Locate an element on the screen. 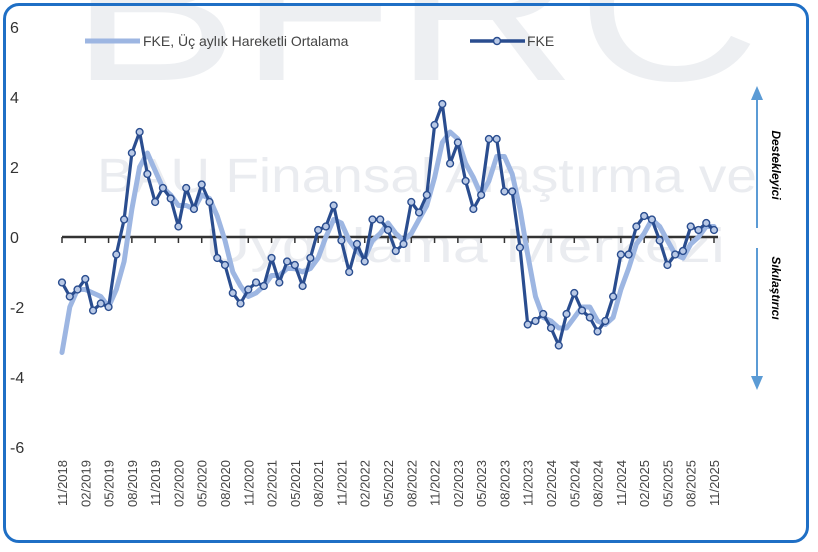 Image resolution: width=818 pixels, height=552 pixels. arrow-up-icon is located at coordinates (757, 93).